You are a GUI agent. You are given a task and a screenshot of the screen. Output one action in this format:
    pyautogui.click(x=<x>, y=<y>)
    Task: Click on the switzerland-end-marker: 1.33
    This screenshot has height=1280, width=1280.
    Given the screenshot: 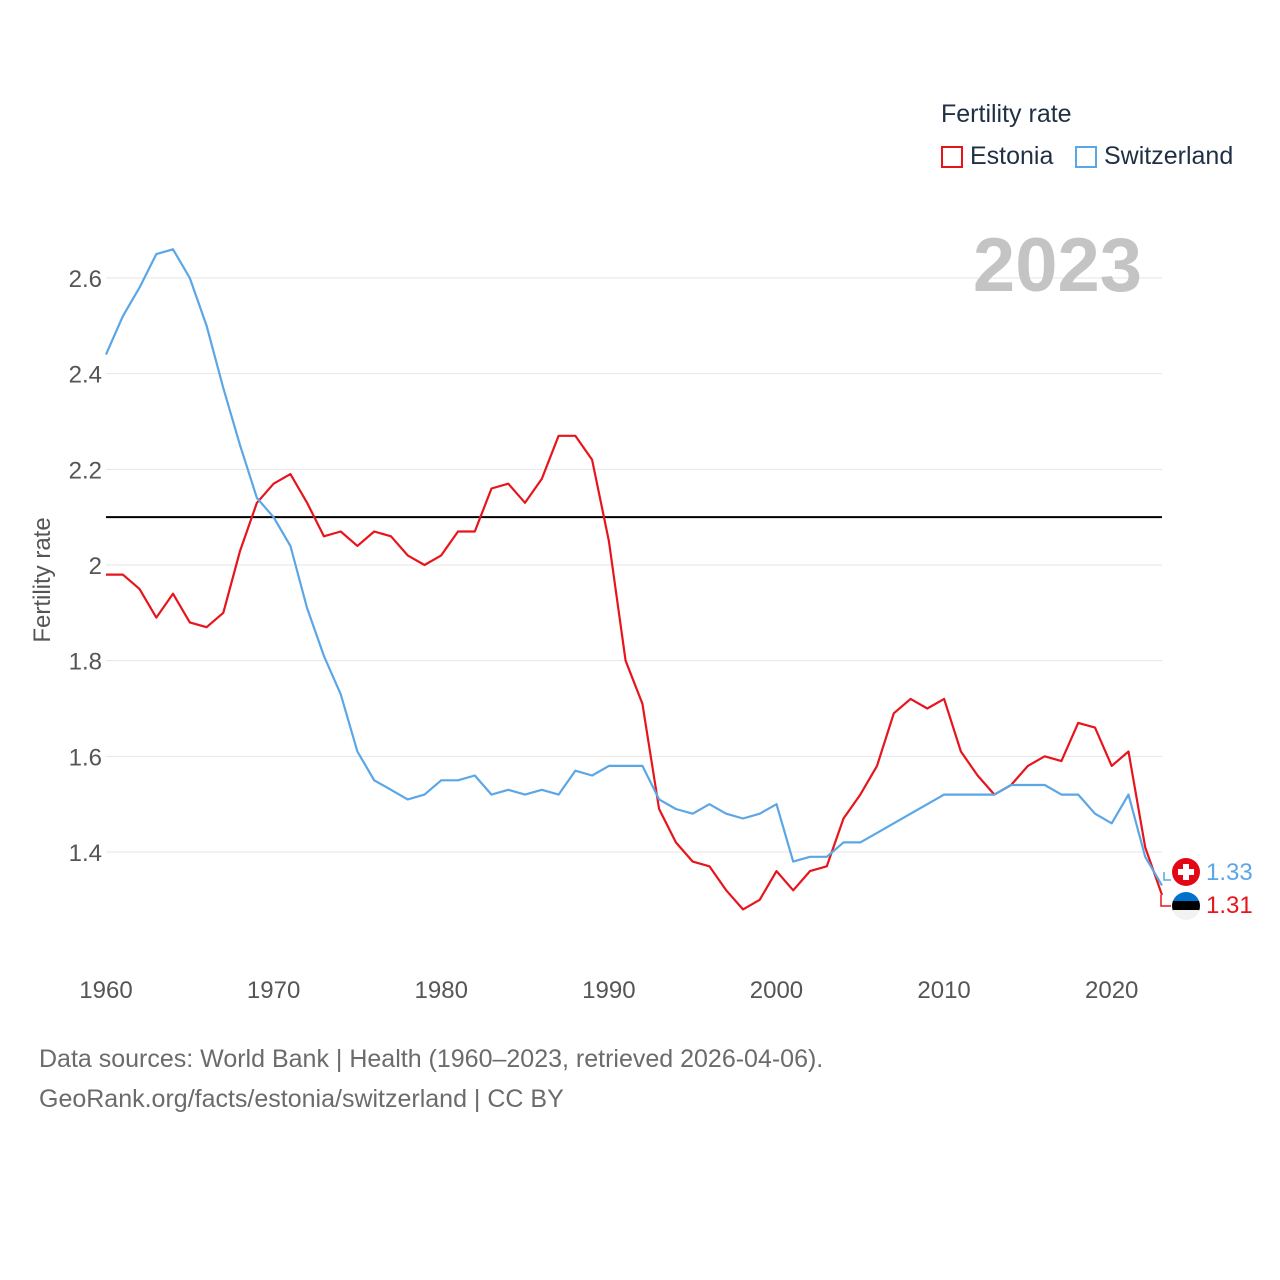 What is the action you would take?
    pyautogui.click(x=1208, y=872)
    